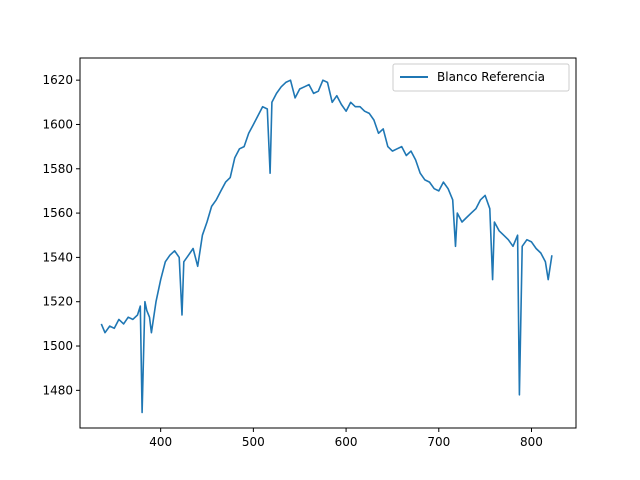 The image size is (640, 480). Describe the element at coordinates (57, 80) in the screenshot. I see `y-tick-label: 1620` at that location.